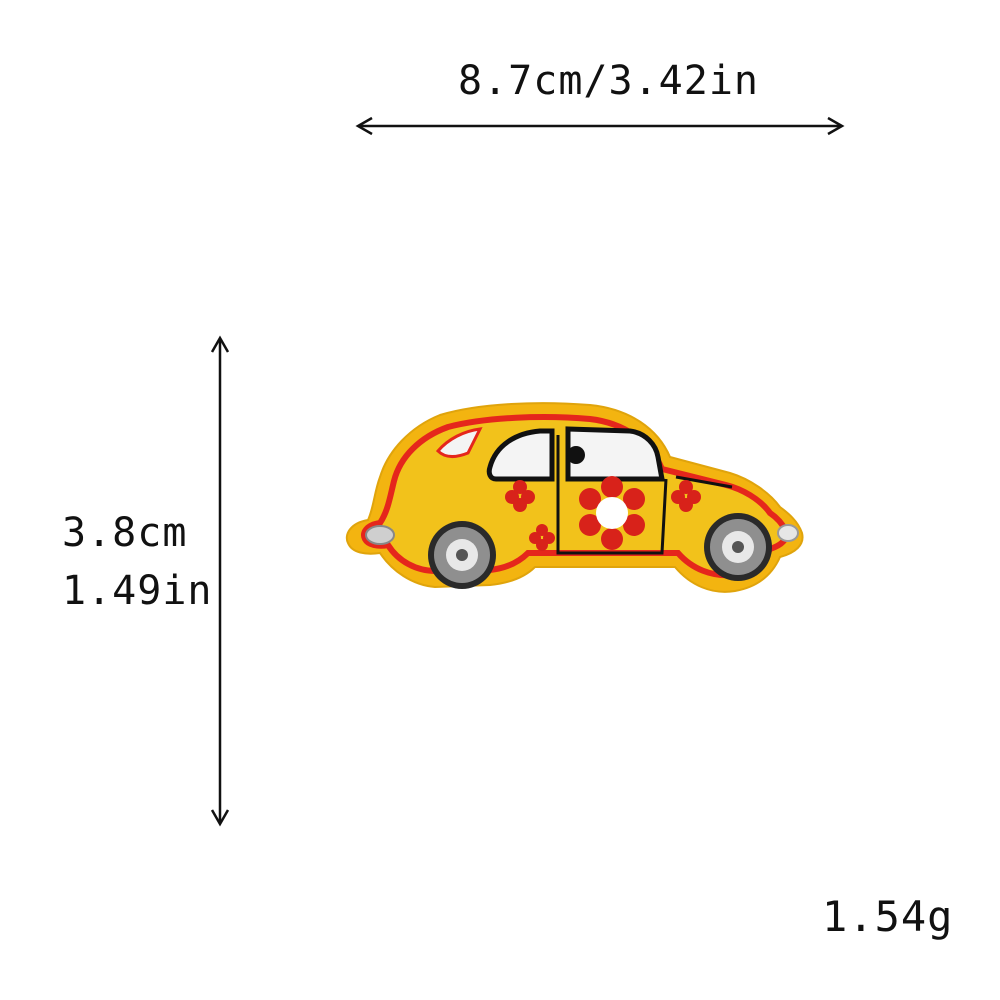 The height and width of the screenshot is (1000, 1000). What do you see at coordinates (788, 533) in the screenshot?
I see `taillight` at bounding box center [788, 533].